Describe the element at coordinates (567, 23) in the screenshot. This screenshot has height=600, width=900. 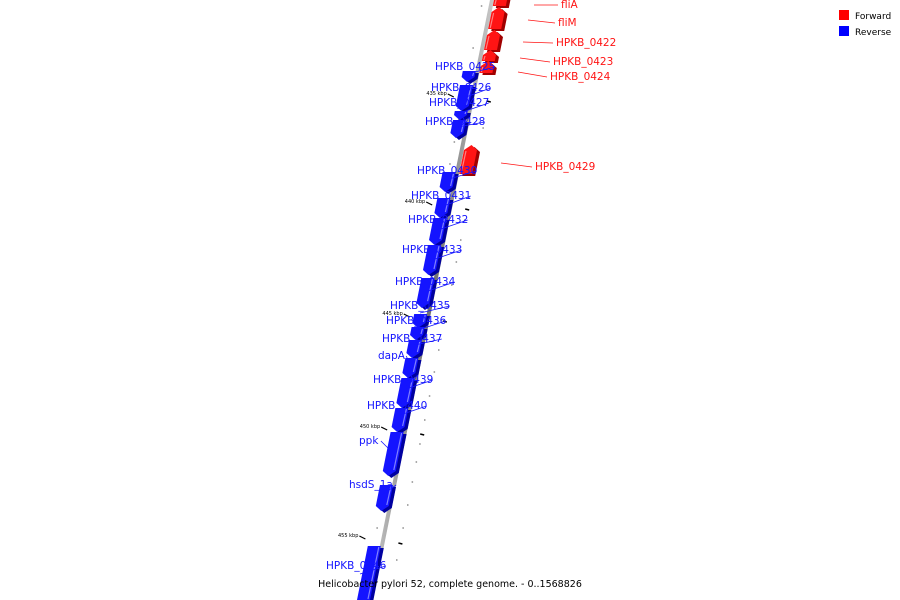
I see `gene-label: fliM` at that location.